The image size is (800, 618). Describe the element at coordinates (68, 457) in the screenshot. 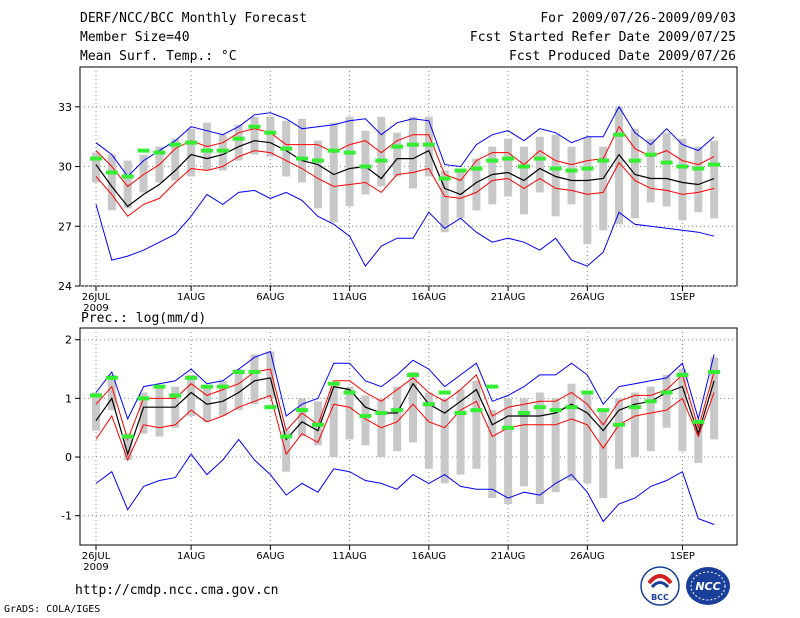

I see `y-tick-label-prec: 0` at that location.